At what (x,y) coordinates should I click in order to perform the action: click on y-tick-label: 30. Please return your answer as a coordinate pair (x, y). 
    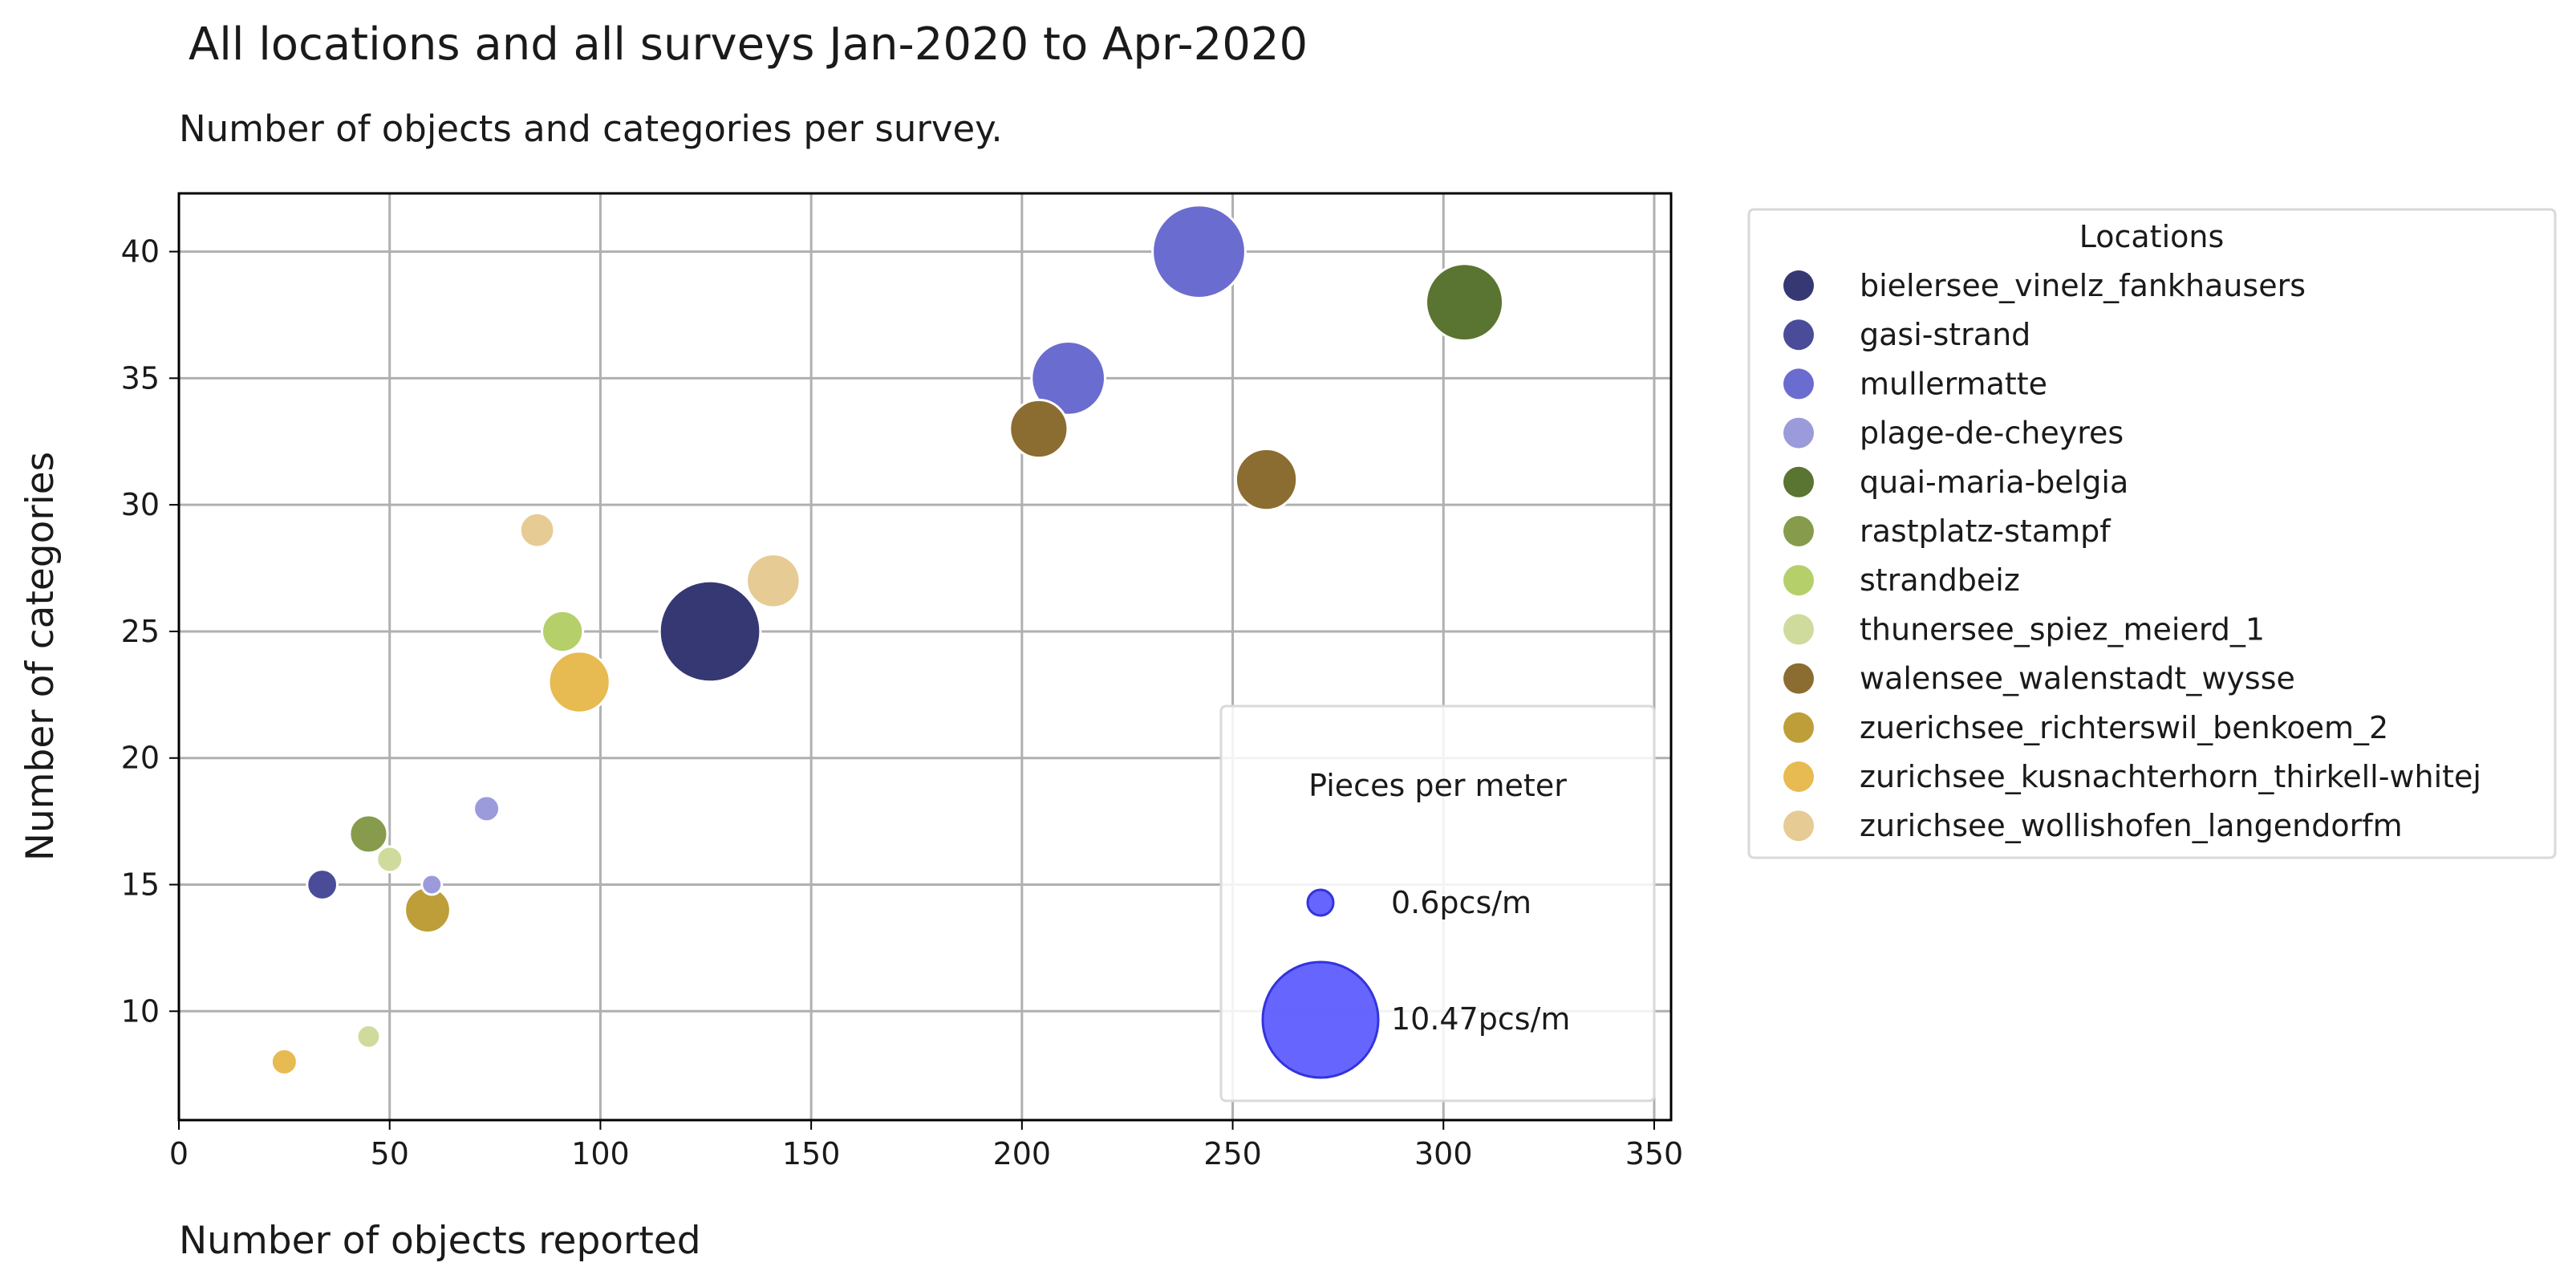
    Looking at the image, I should click on (140, 504).